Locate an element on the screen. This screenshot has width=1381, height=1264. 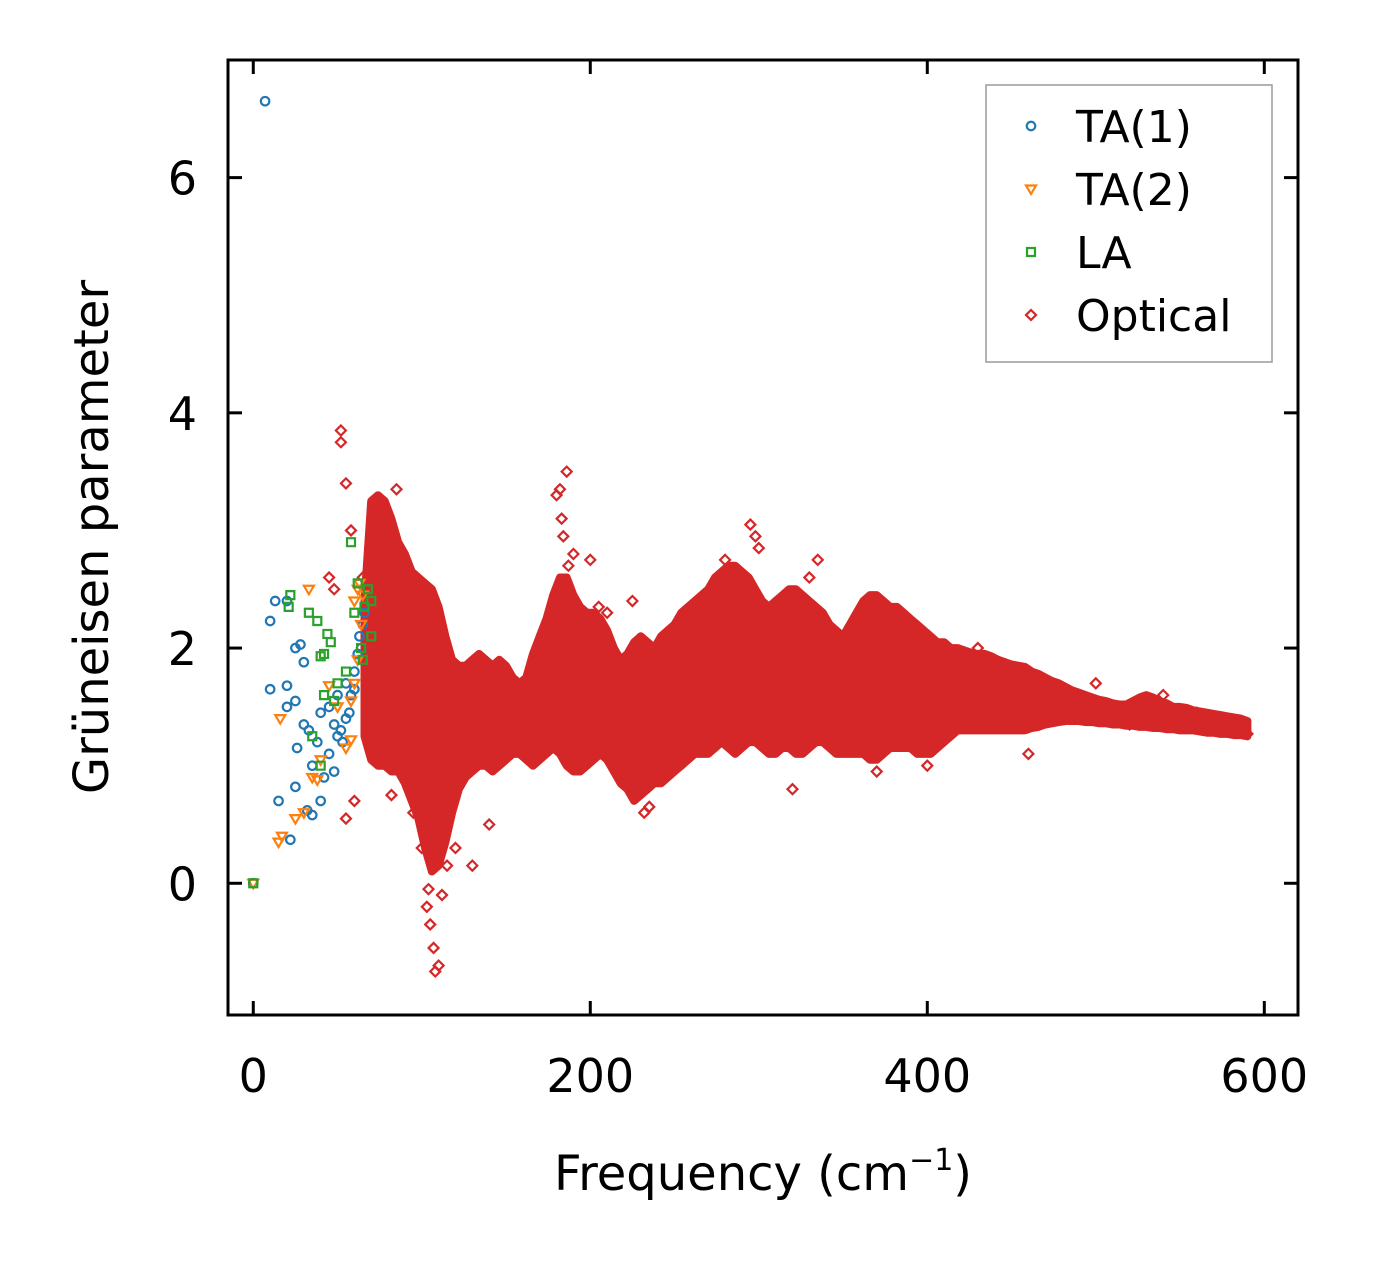
x-tick-label: 200 is located at coordinates (590, 1076).